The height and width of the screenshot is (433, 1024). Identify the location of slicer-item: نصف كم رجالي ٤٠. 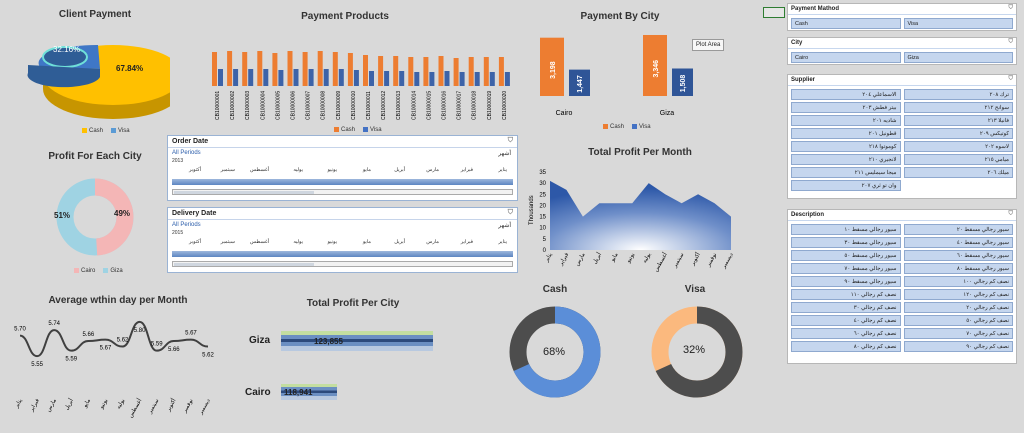
(846, 320).